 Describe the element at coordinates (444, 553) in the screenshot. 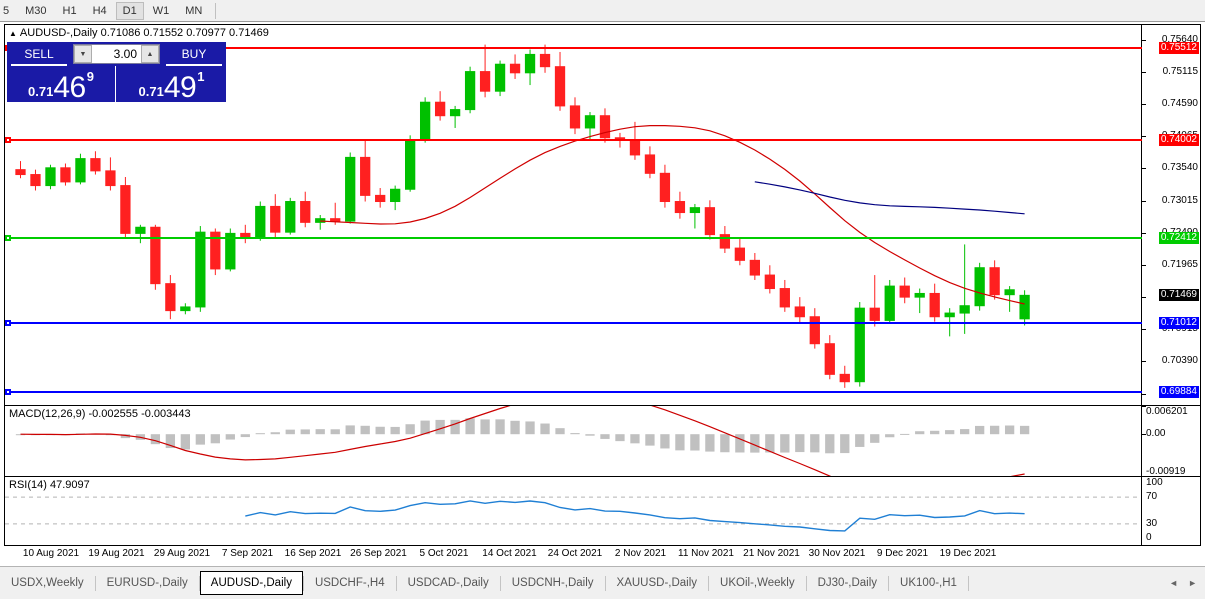

I see `date-label: 5 Oct 2021` at that location.